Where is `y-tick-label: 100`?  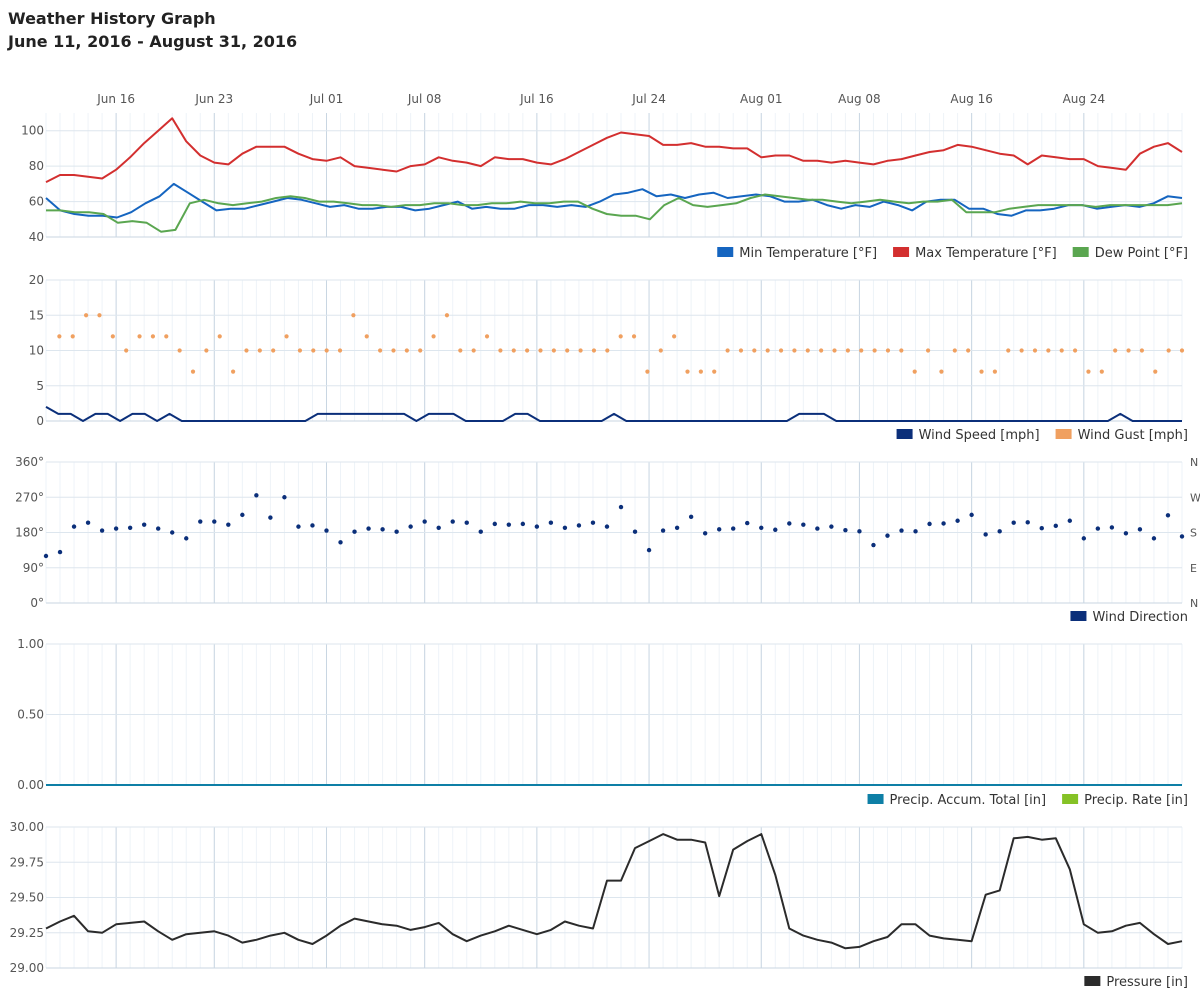 y-tick-label: 100 is located at coordinates (32, 131).